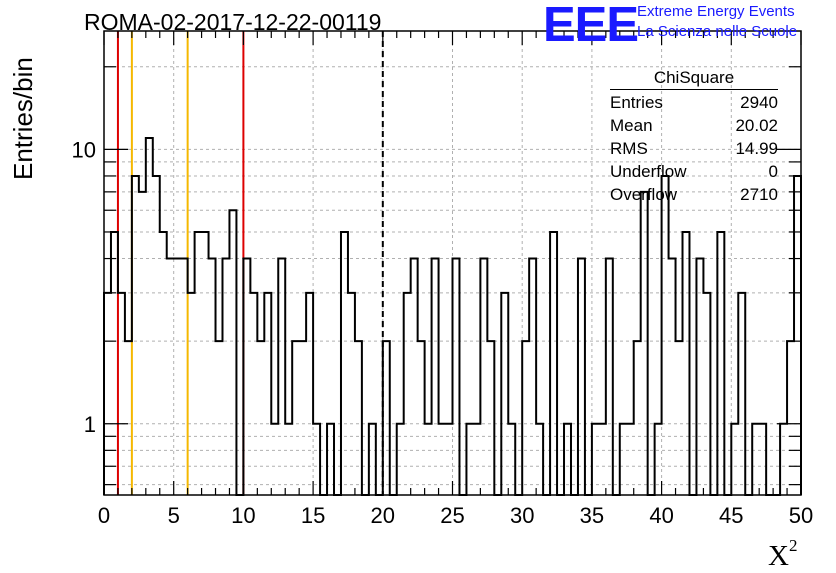 This screenshot has width=836, height=573. Describe the element at coordinates (694, 102) in the screenshot. I see `stats-row-entries: Entries 2940` at that location.